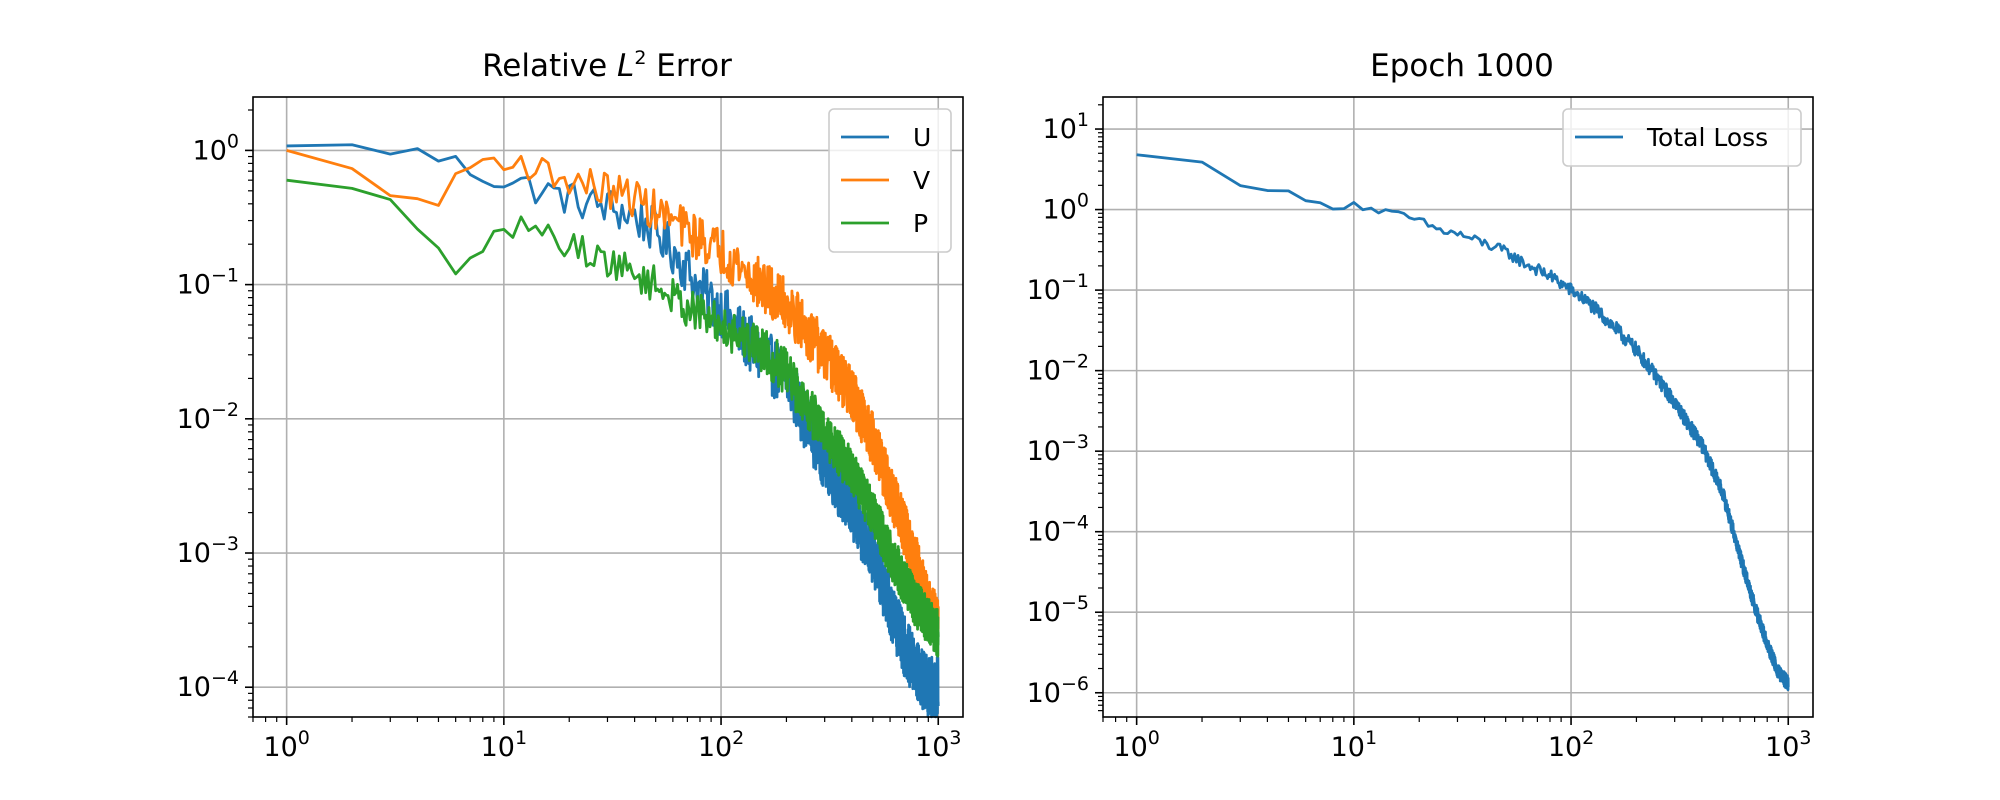 Image resolution: width=2000 pixels, height=800 pixels. Describe the element at coordinates (921, 180) in the screenshot. I see `legend-label: V` at that location.